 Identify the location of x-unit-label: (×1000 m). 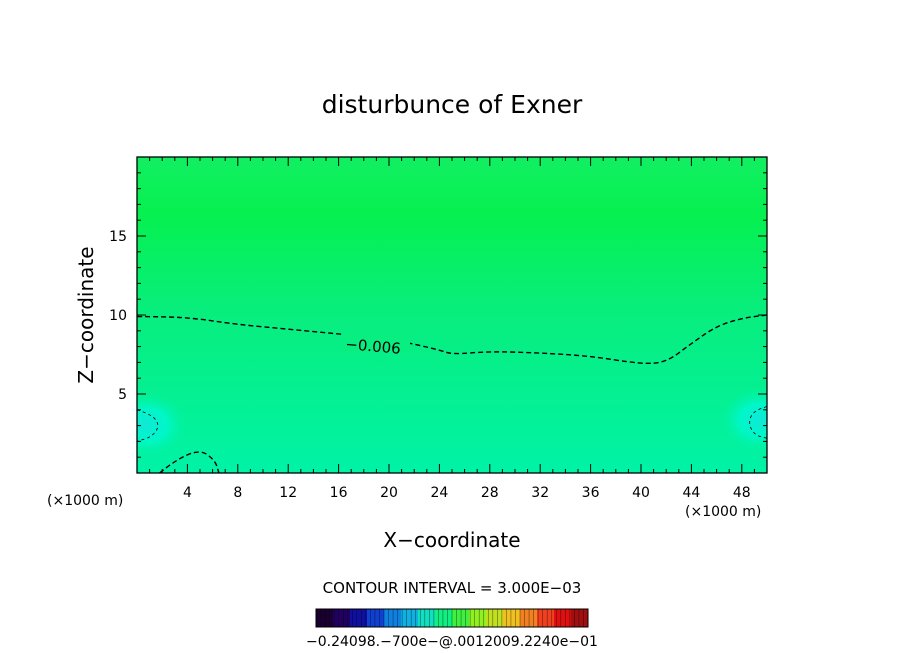
(723, 512).